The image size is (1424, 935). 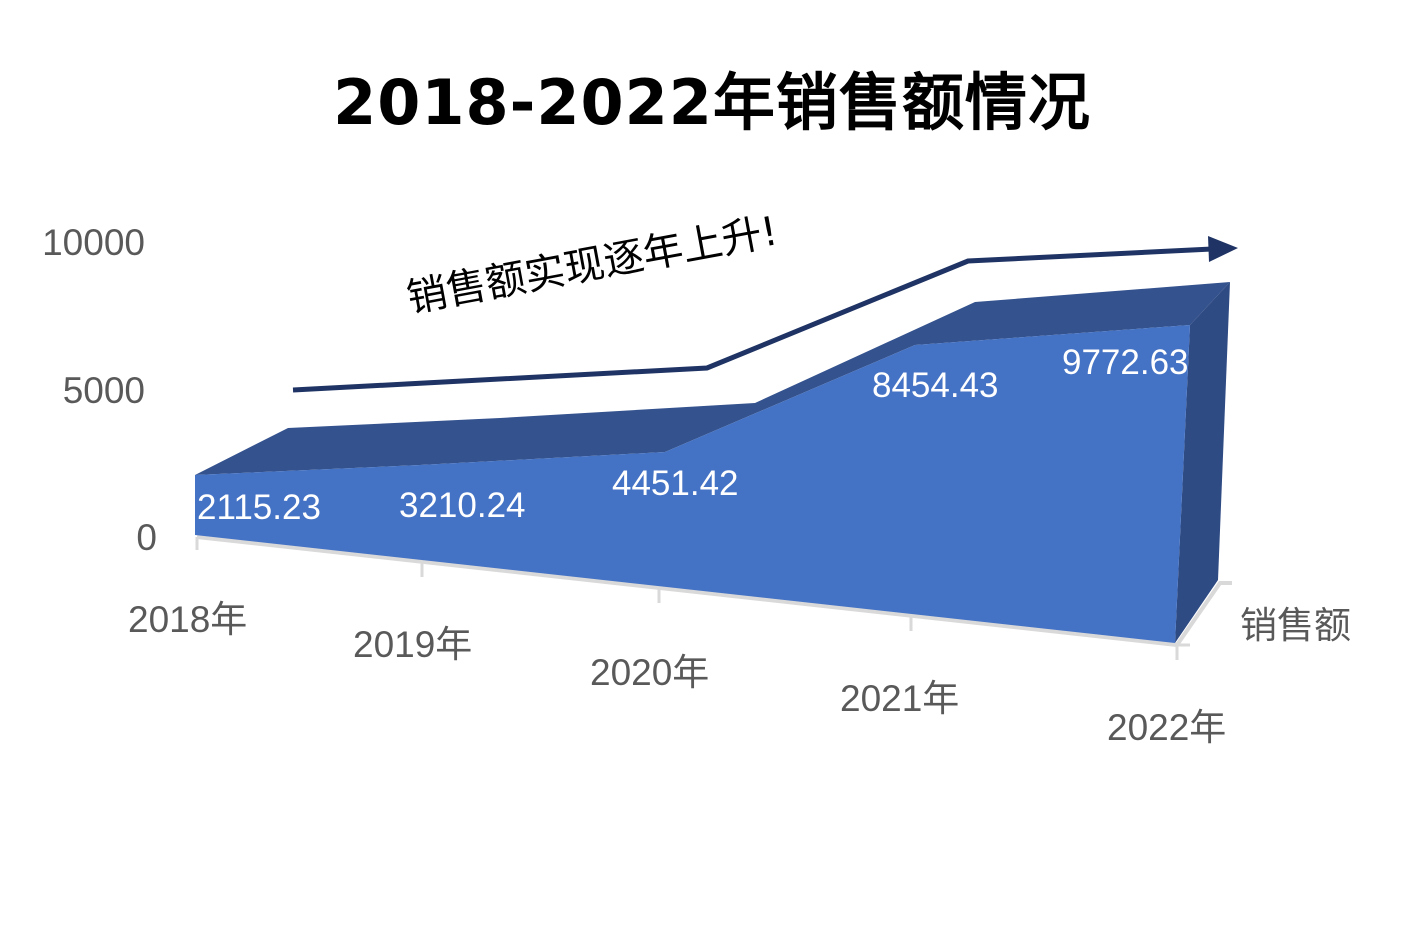 I want to click on data-label: 3210.24, so click(x=462, y=505).